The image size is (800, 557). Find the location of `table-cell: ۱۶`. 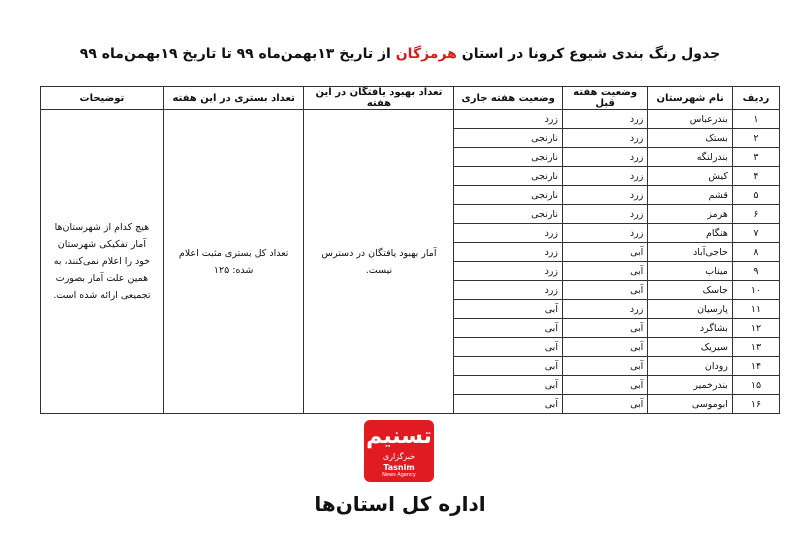

table-cell: ۱۶ is located at coordinates (756, 404).